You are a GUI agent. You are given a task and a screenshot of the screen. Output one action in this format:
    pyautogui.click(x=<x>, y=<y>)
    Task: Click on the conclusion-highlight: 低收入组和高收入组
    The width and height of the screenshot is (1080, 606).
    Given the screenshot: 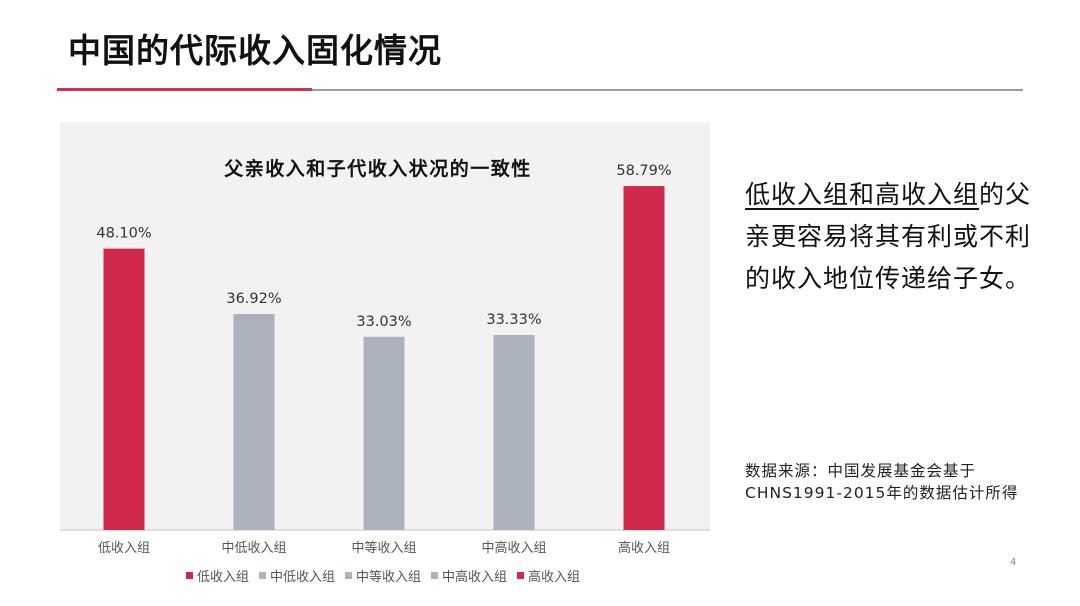 What is the action you would take?
    pyautogui.click(x=862, y=194)
    